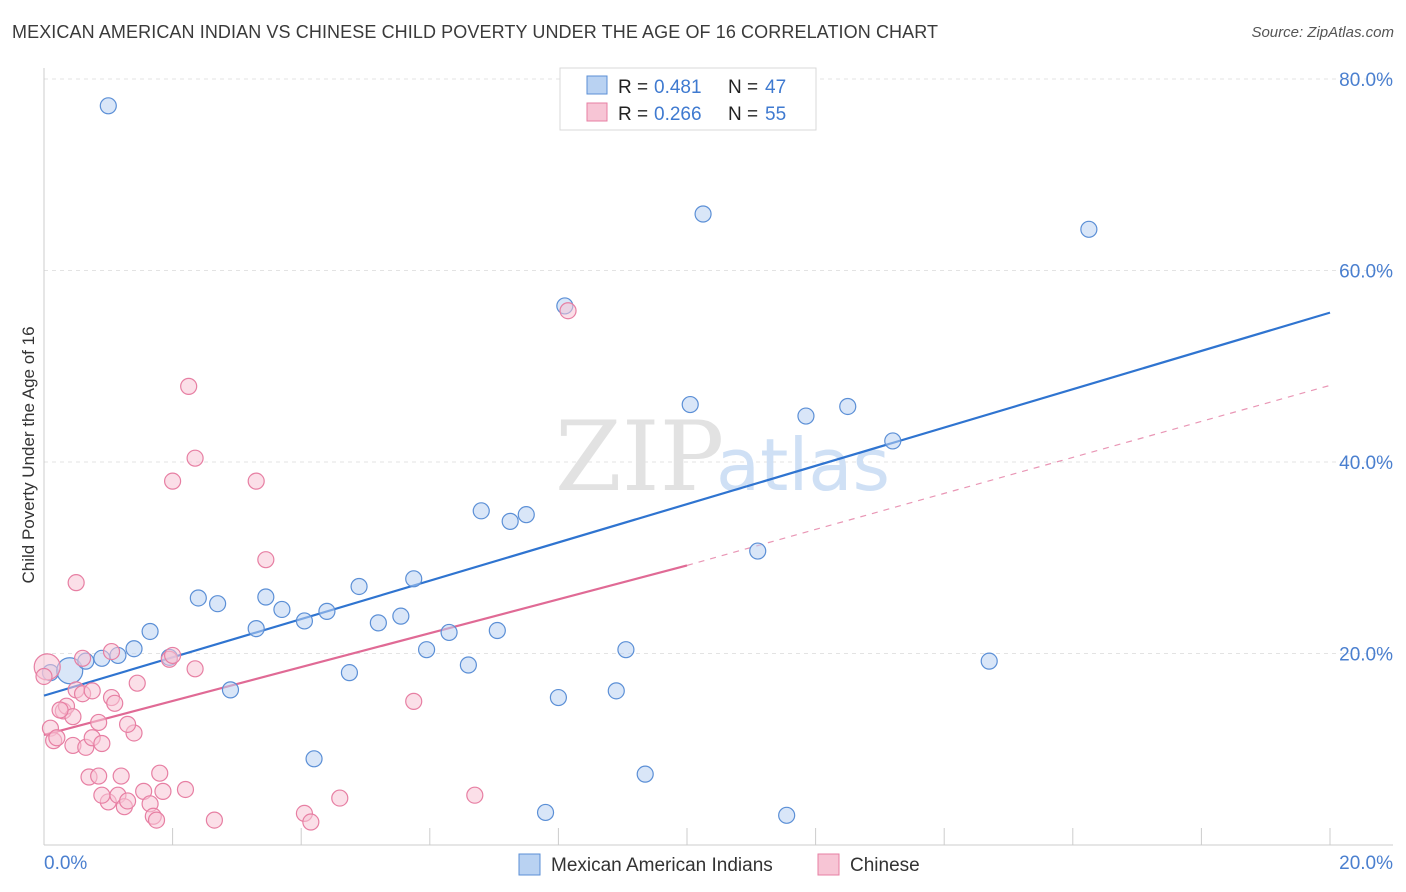 Image resolution: width=1406 pixels, height=892 pixels. What do you see at coordinates (678, 114) in the screenshot?
I see `stats-r-value-2: 0.266` at bounding box center [678, 114].